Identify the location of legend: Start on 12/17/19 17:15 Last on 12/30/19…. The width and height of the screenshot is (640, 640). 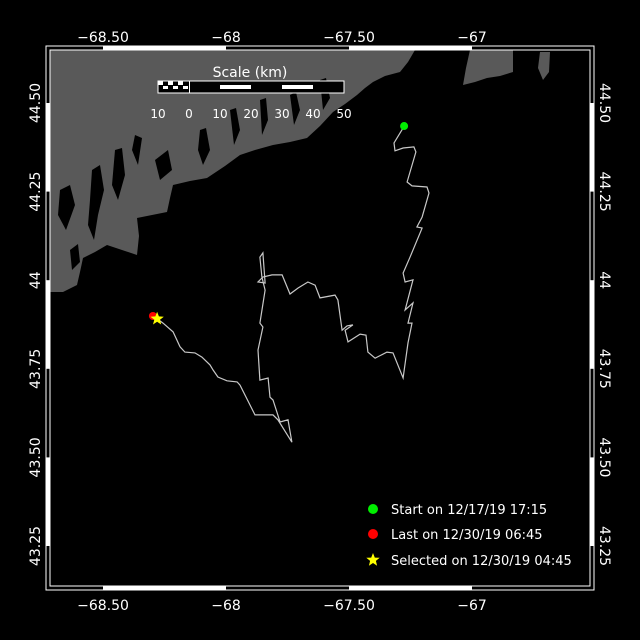
(469, 536).